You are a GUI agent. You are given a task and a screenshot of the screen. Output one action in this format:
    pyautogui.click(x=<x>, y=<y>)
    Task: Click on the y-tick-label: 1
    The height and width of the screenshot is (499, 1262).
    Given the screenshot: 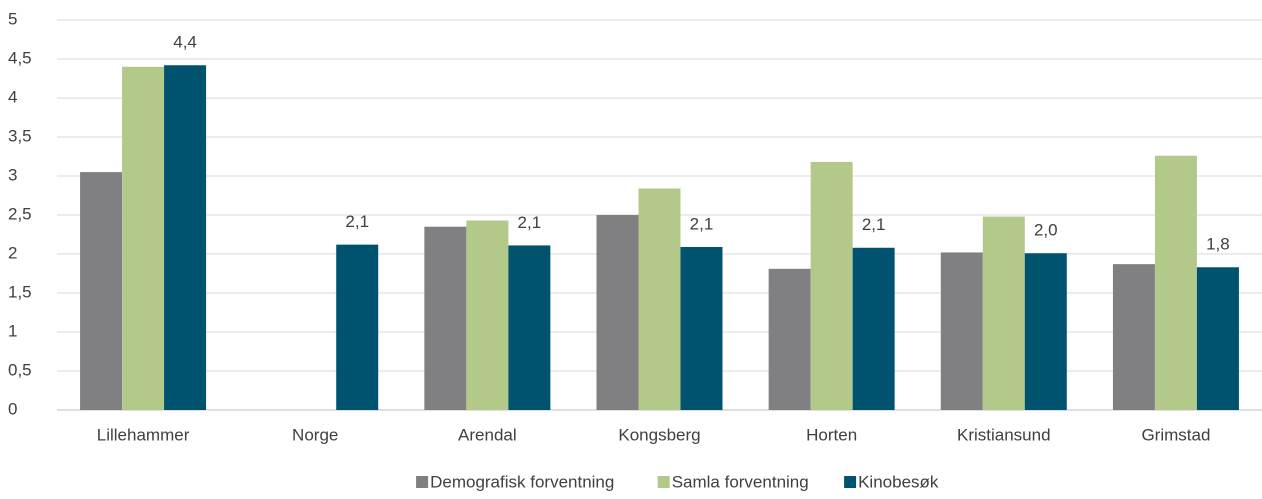 What is the action you would take?
    pyautogui.click(x=12, y=330)
    